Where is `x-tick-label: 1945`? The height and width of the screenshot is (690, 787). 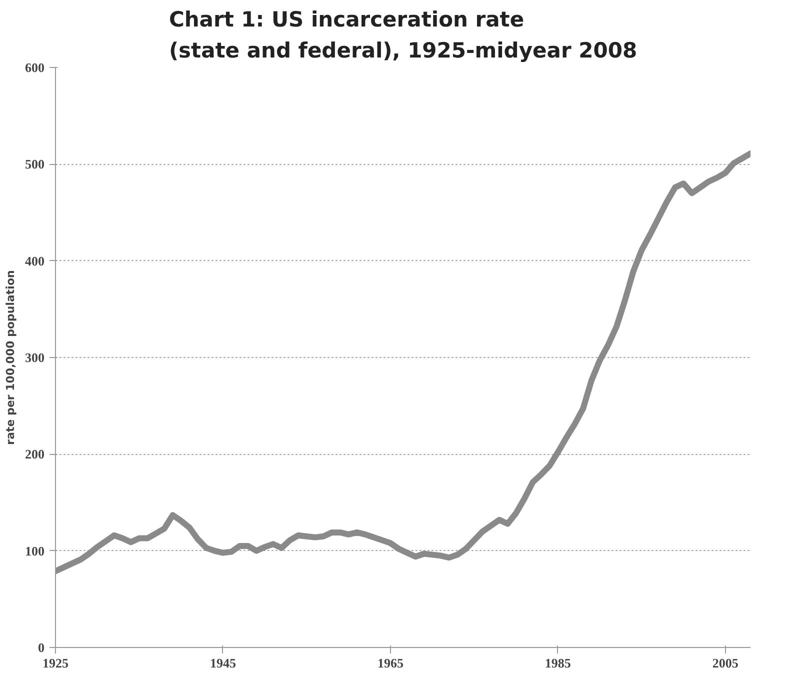
x-tick-label: 1945 is located at coordinates (223, 663).